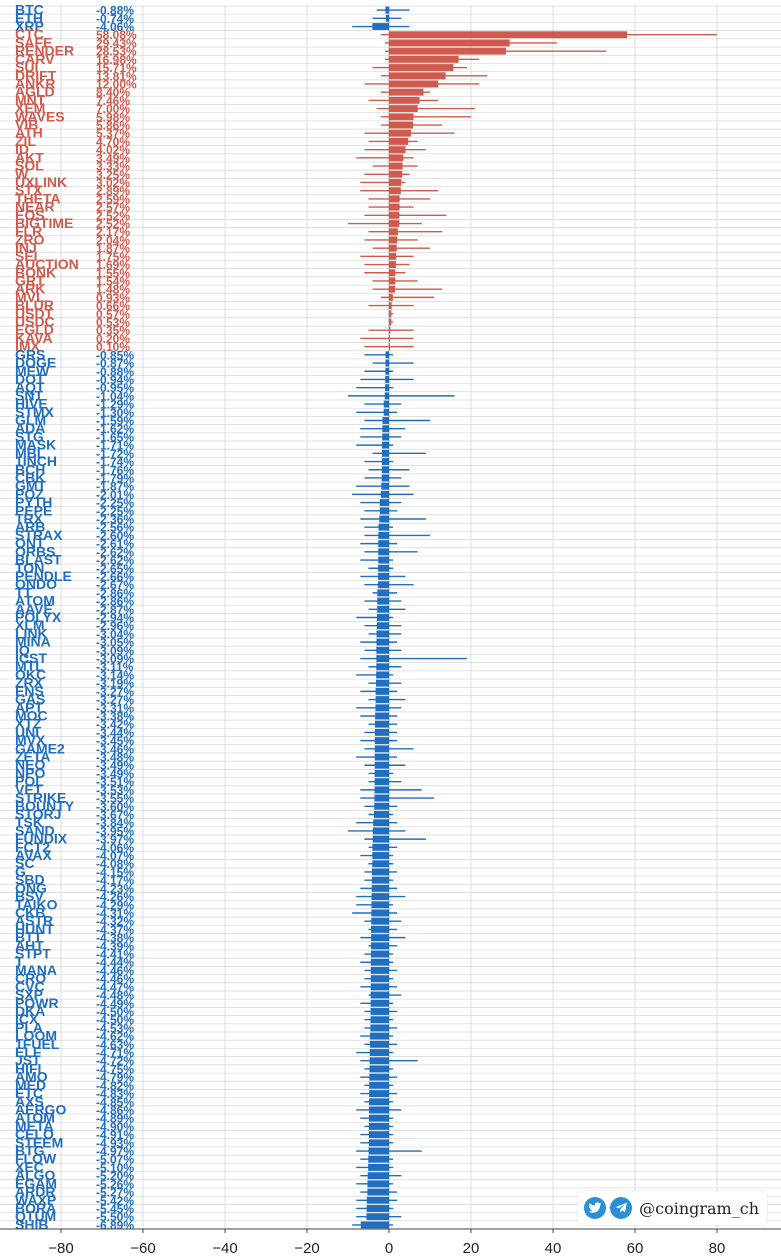 Image resolution: width=781 pixels, height=1259 pixels. I want to click on row-label: TSK, so click(29, 822).